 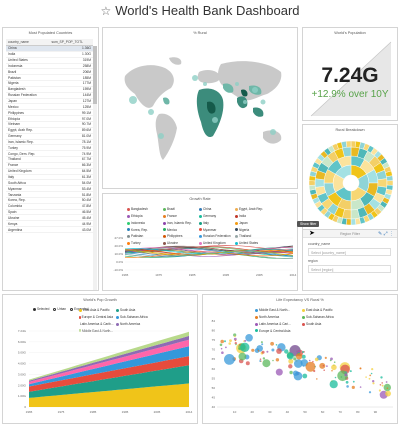 What do you see at coordinates (95, 75) in the screenshot?
I see `table-scroll-thumb` at bounding box center [95, 75].